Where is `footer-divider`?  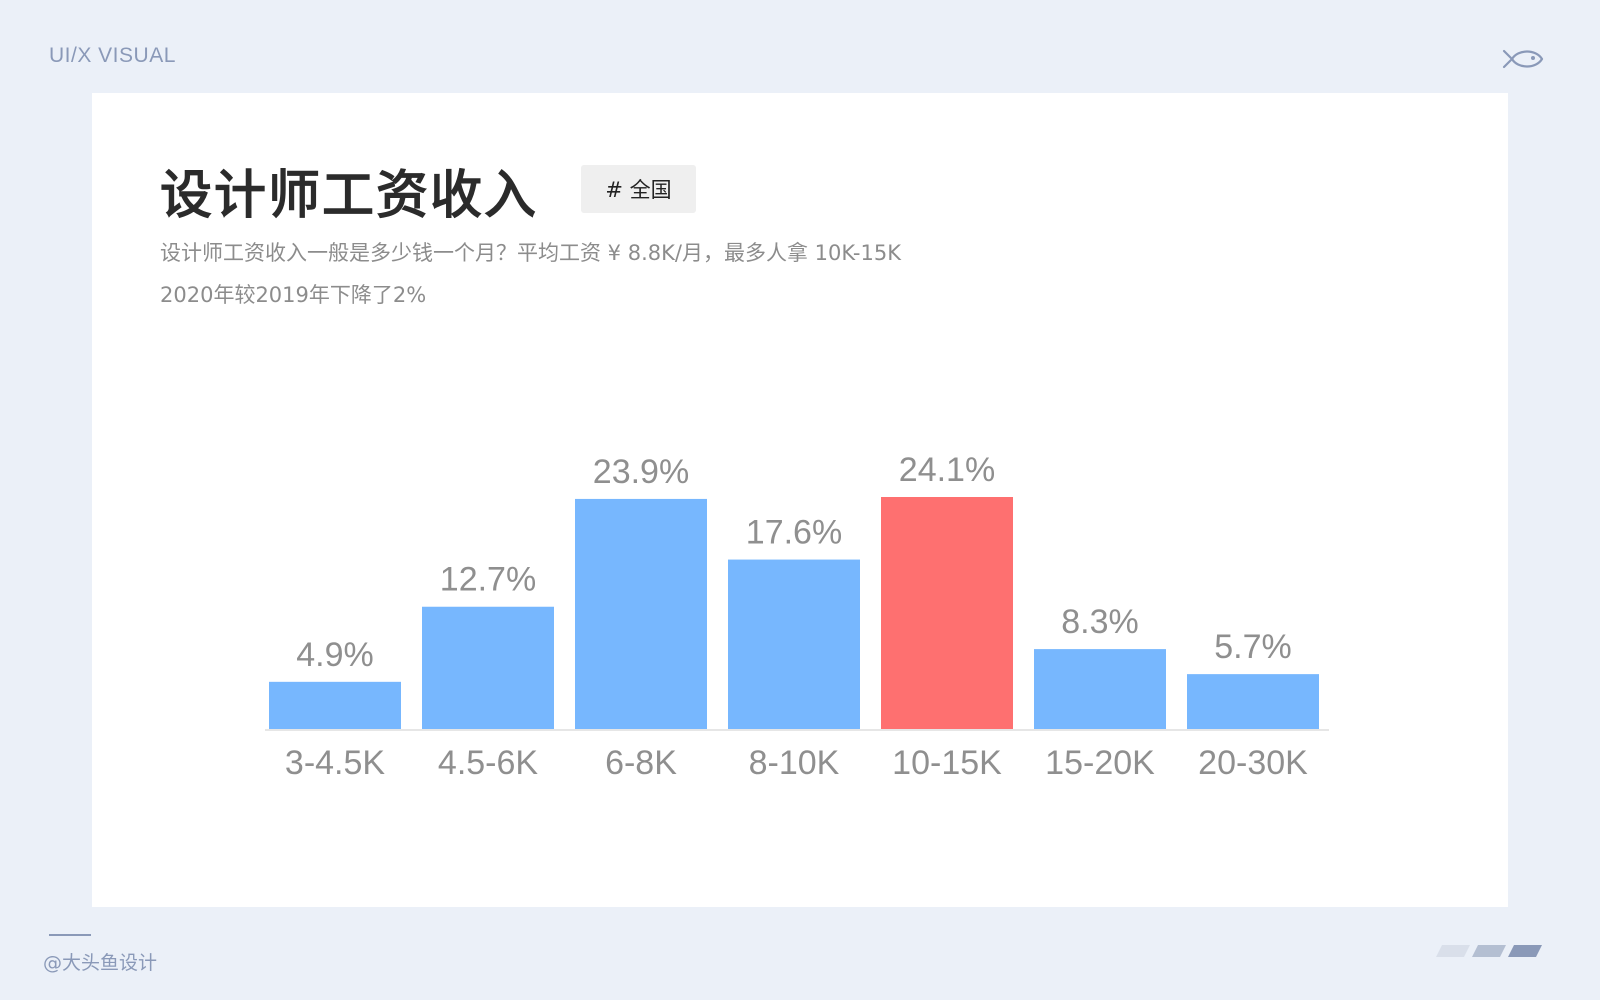
footer-divider is located at coordinates (70, 935).